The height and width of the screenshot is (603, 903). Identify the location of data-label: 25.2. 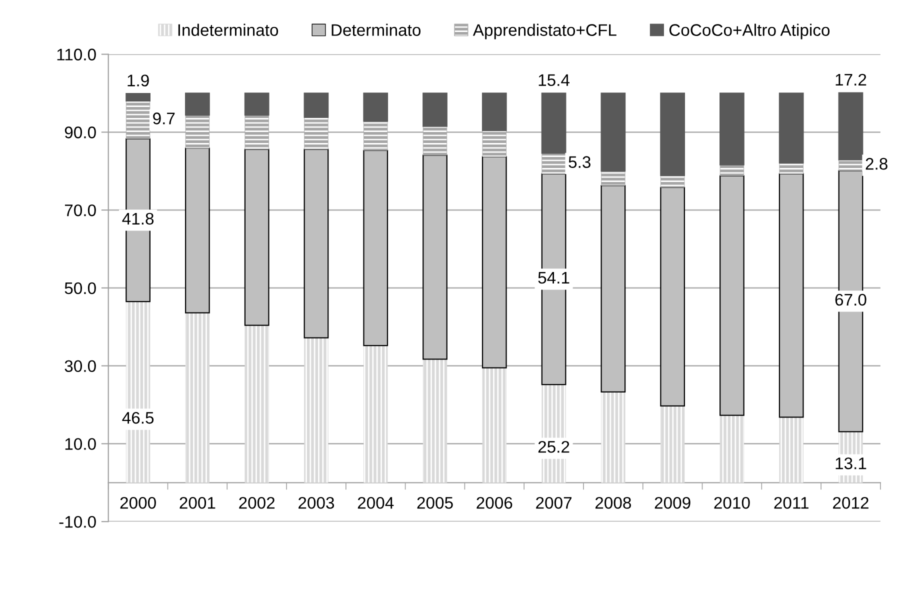
(554, 446).